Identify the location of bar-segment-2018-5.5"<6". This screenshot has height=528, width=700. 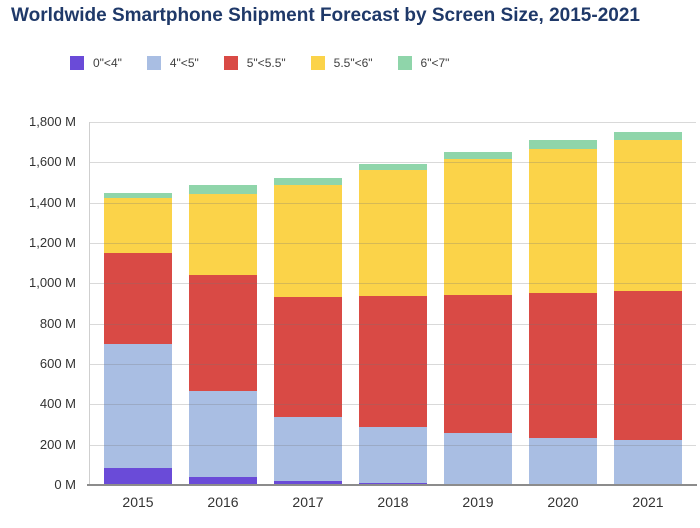
(393, 233).